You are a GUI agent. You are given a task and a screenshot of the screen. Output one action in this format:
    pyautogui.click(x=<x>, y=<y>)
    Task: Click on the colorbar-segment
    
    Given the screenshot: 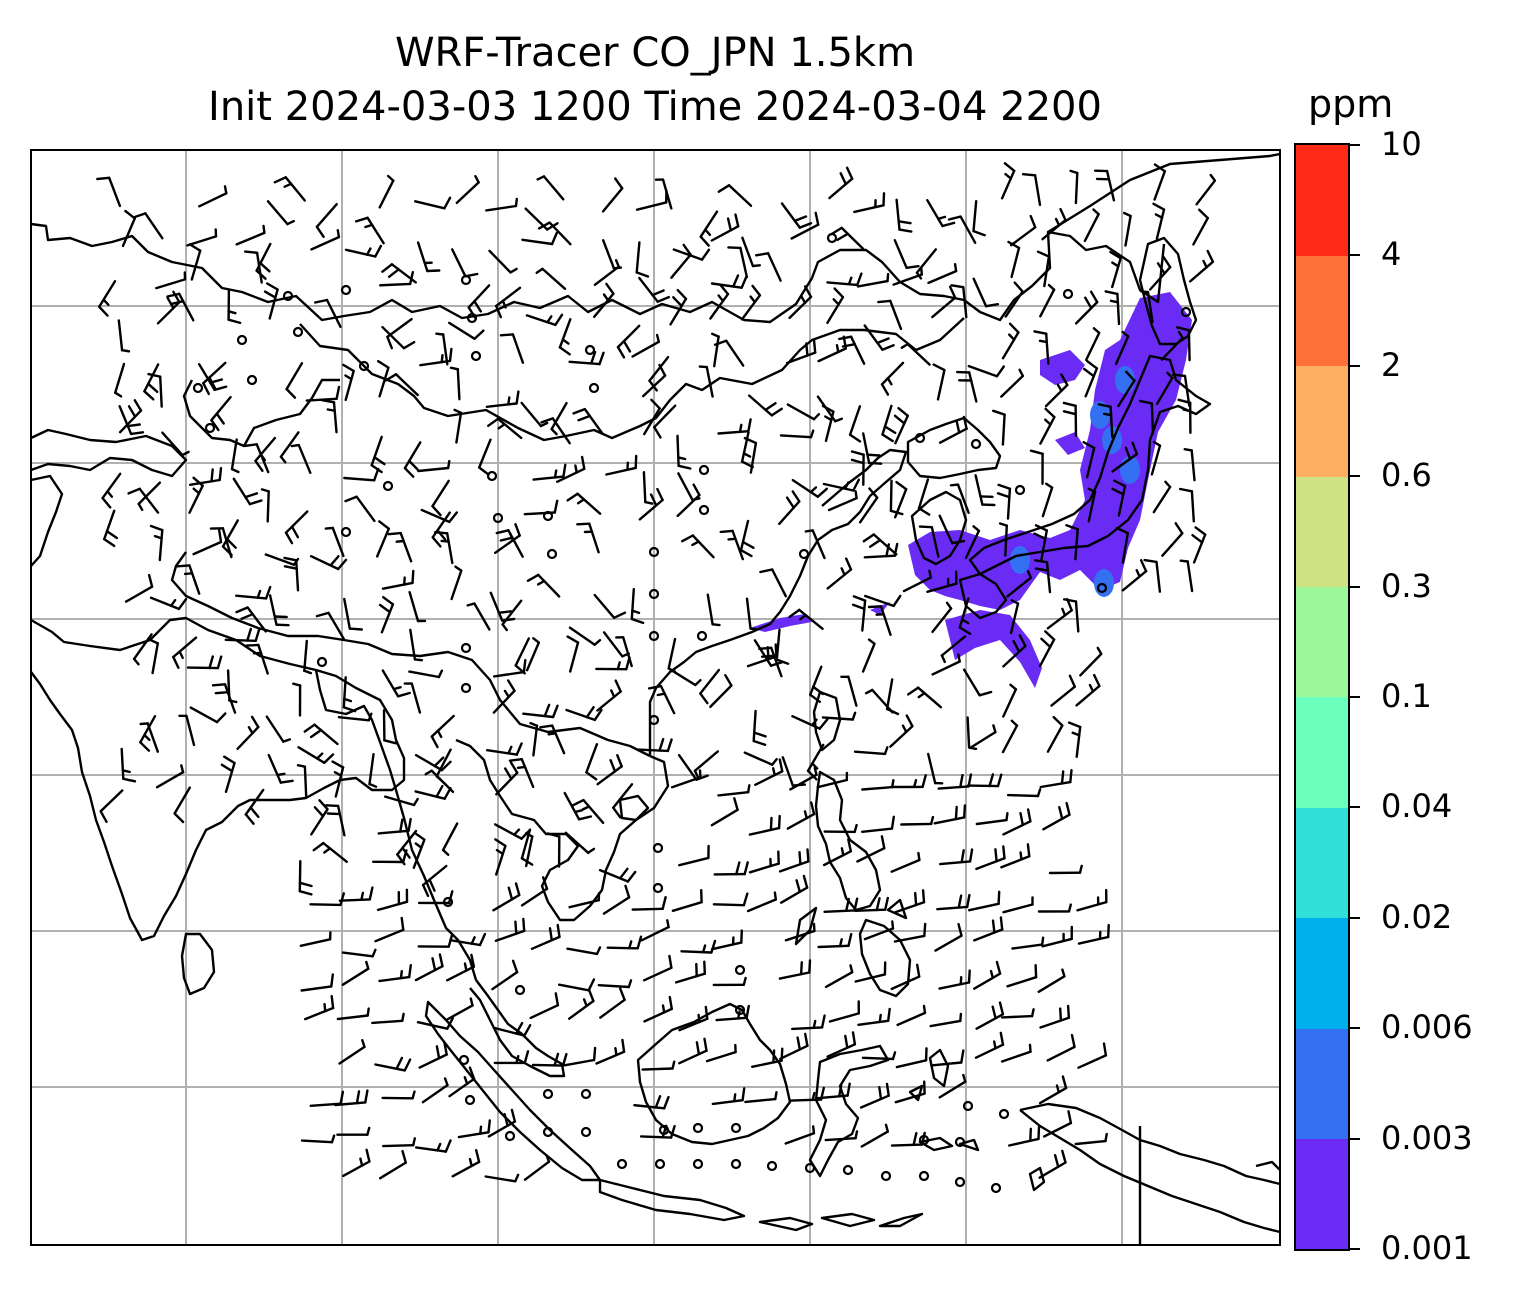 What is the action you would take?
    pyautogui.click(x=1322, y=973)
    